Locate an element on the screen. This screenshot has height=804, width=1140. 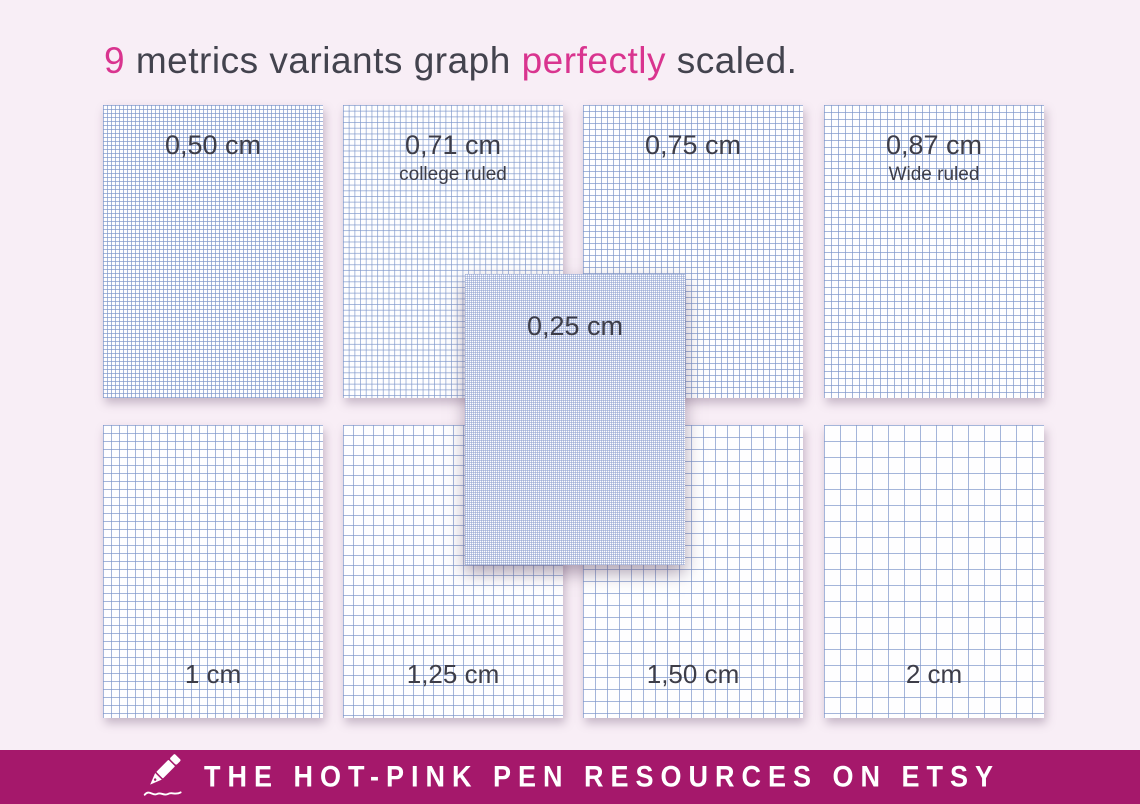
sheet-label: 2 cm is located at coordinates (934, 674).